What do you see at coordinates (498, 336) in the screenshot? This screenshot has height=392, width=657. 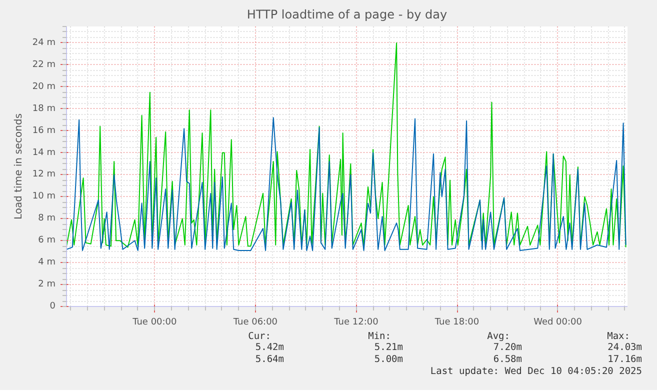 I see `text: Avg:` at bounding box center [498, 336].